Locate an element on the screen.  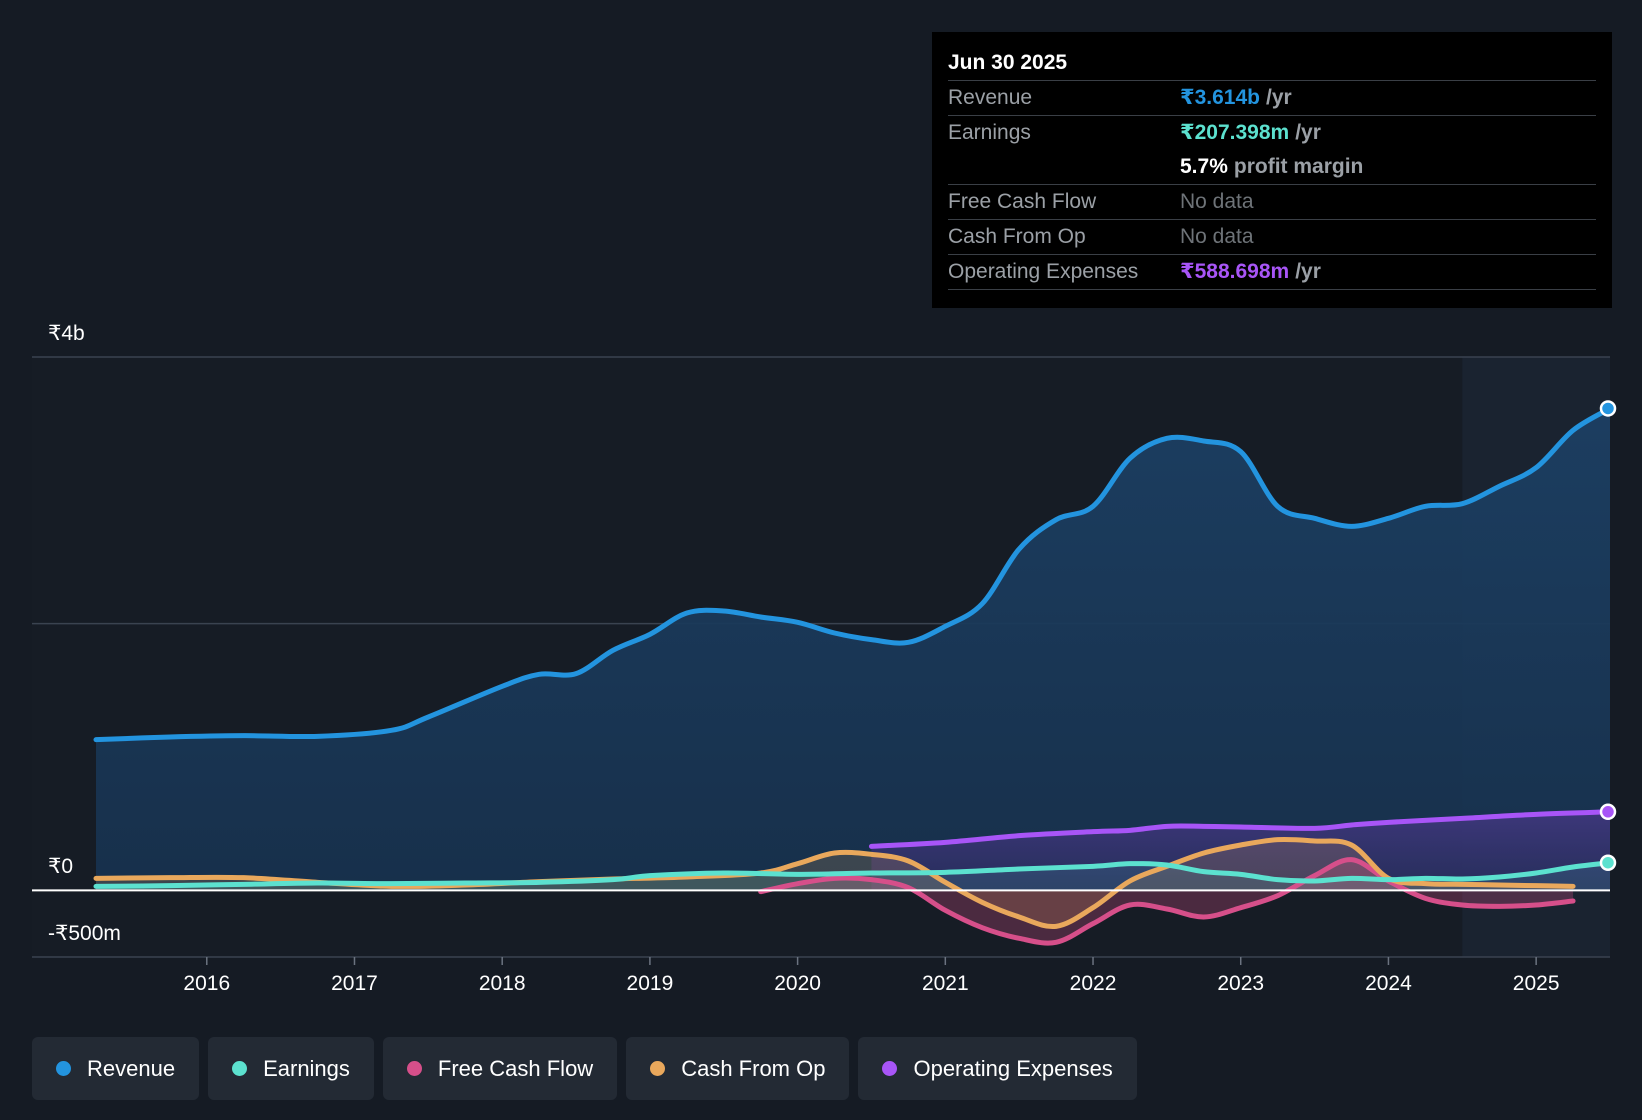
cash-from-op-area is located at coordinates (835, 883).